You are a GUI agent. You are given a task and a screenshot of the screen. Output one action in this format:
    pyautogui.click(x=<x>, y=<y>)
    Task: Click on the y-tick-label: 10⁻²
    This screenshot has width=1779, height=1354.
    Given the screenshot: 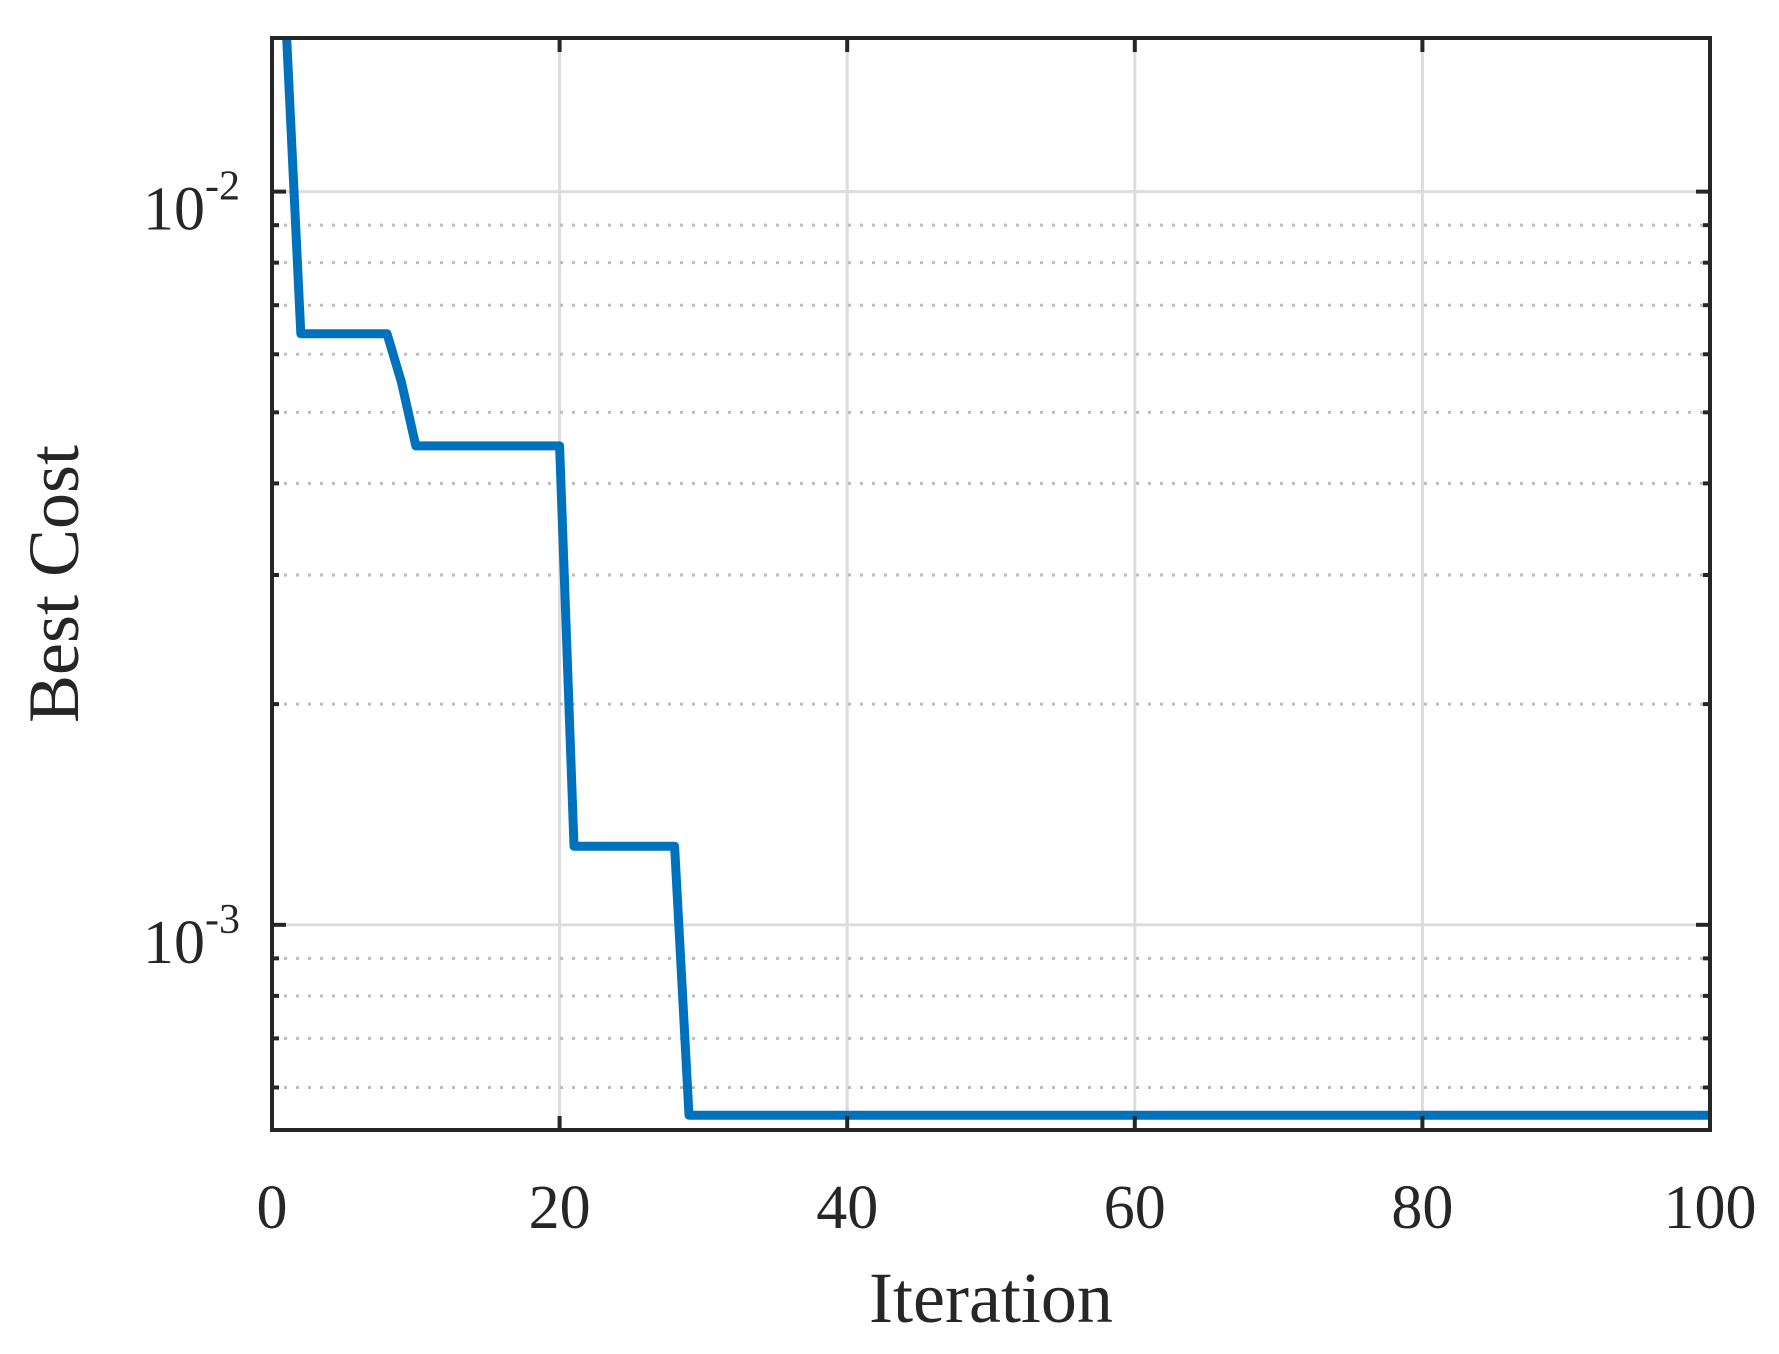 What is the action you would take?
    pyautogui.click(x=191, y=204)
    